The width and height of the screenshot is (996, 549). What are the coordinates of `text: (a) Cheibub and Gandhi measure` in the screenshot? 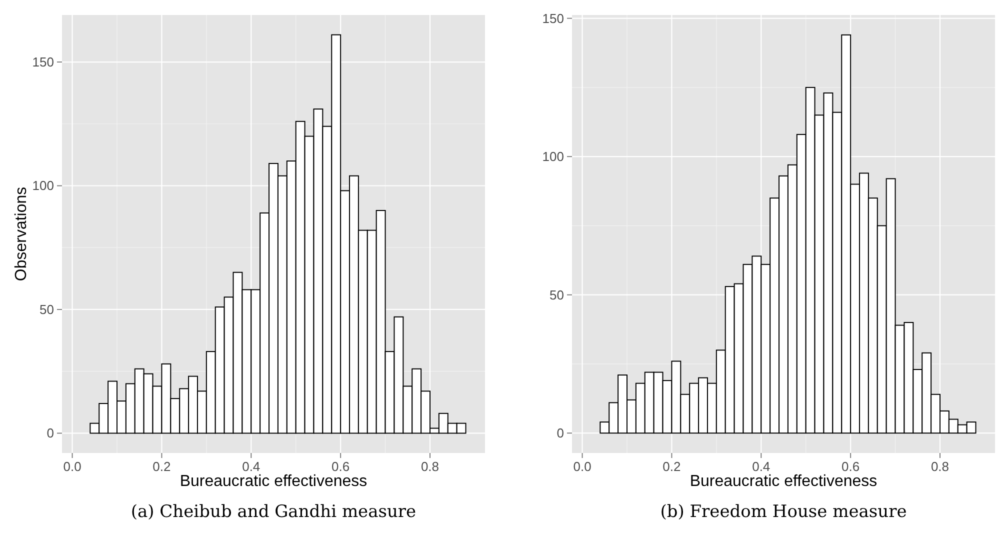 It's located at (273, 512).